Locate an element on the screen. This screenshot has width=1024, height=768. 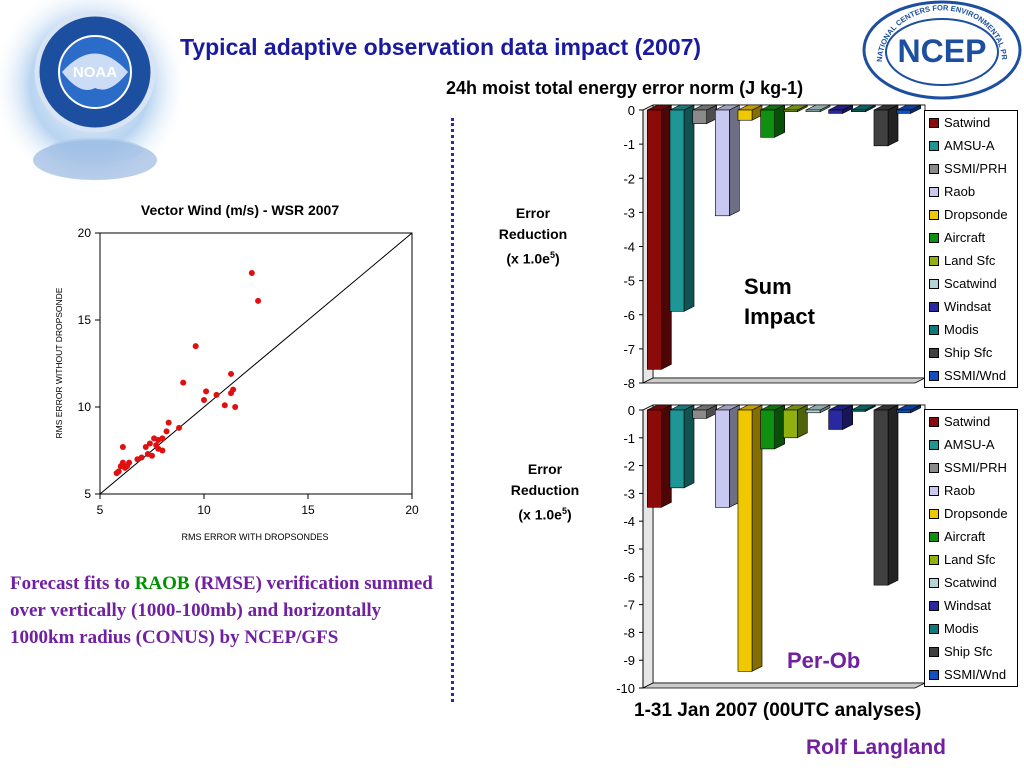
legend-item: Scatwind is located at coordinates (971, 283).